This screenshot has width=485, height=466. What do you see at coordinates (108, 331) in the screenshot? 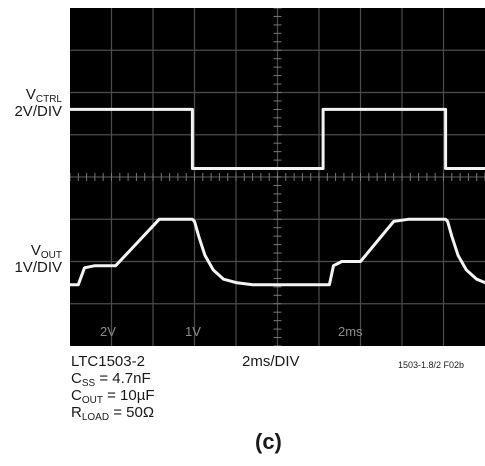
I see `footer-ch1-scale: 2V` at bounding box center [108, 331].